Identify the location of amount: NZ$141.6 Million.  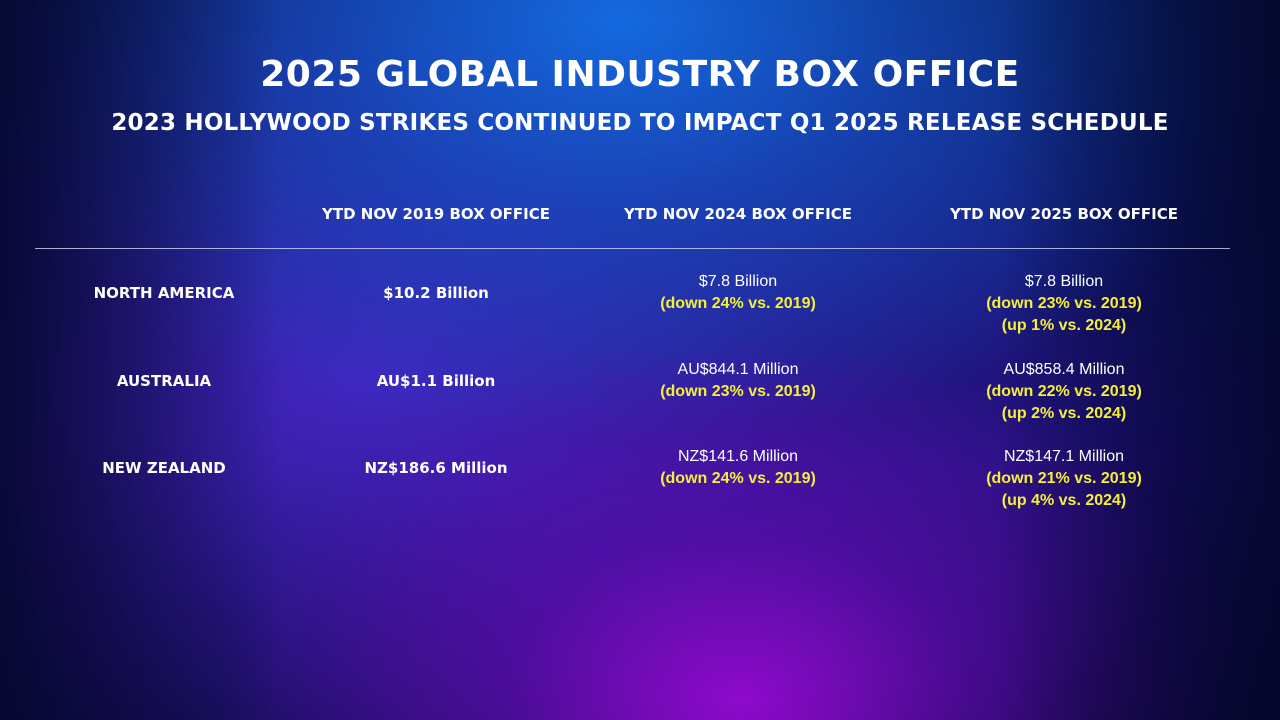
(738, 456).